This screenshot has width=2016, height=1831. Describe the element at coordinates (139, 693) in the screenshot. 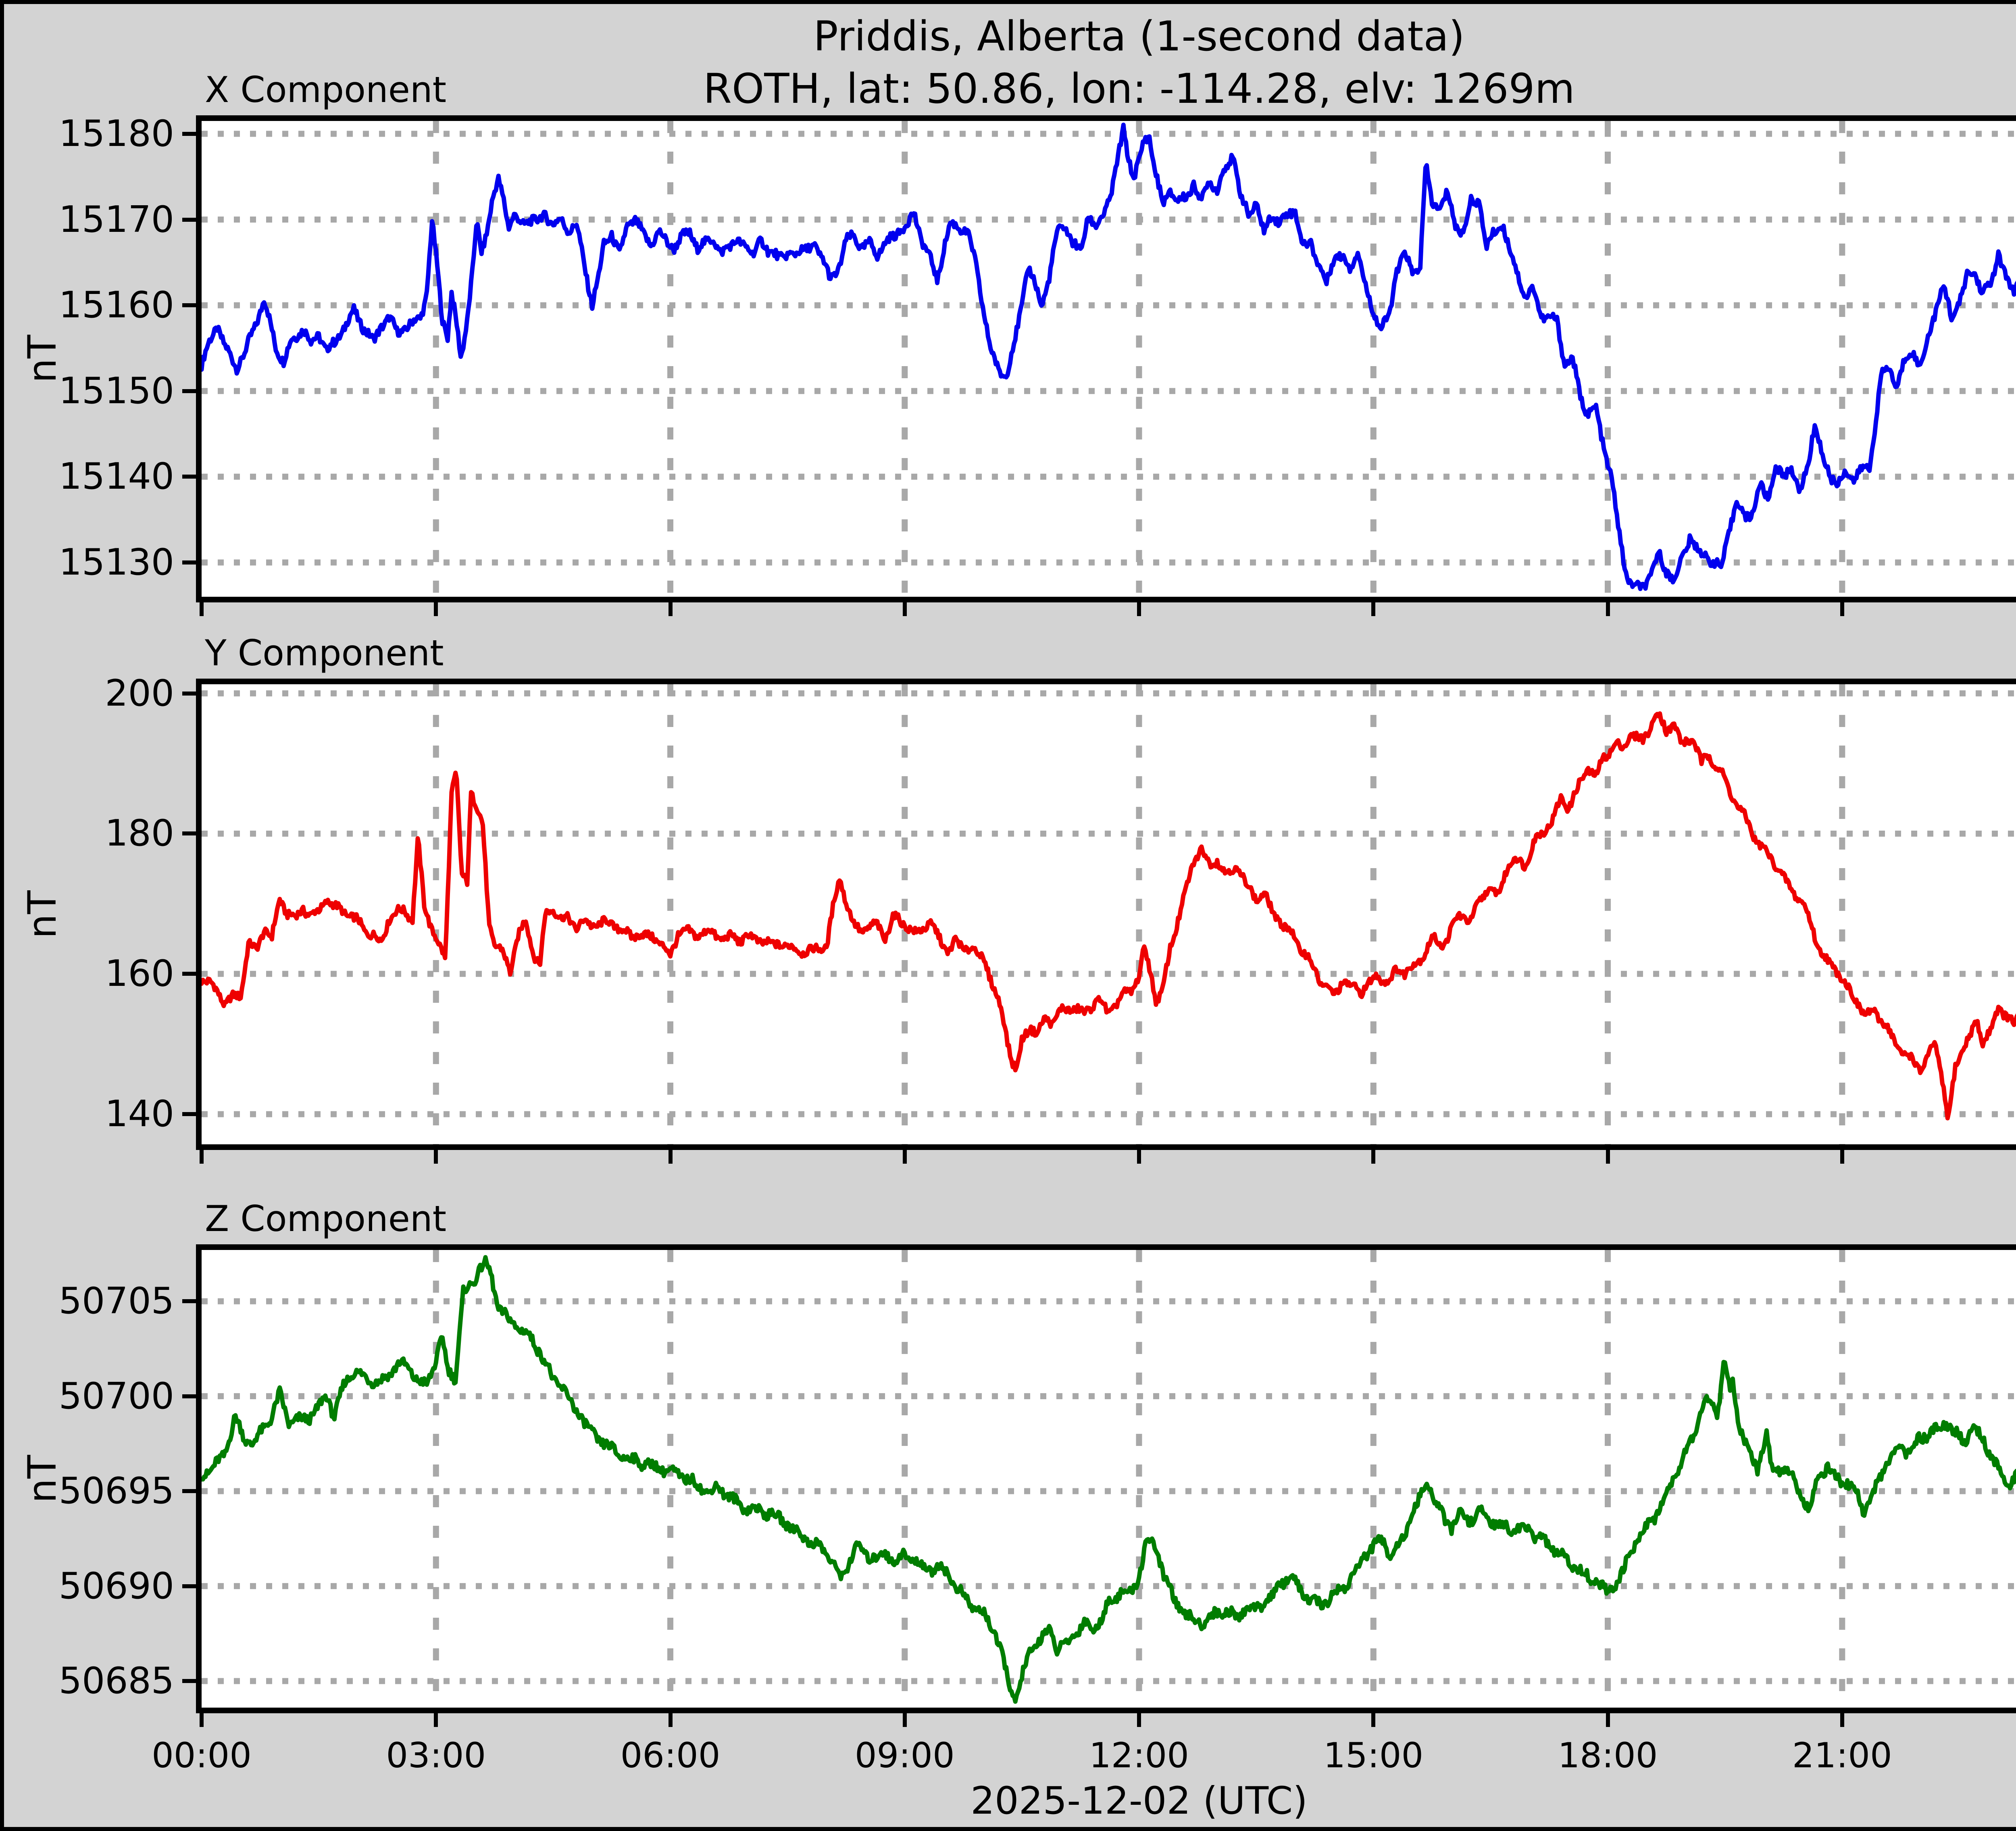

I see `y-tick-label: 200` at that location.